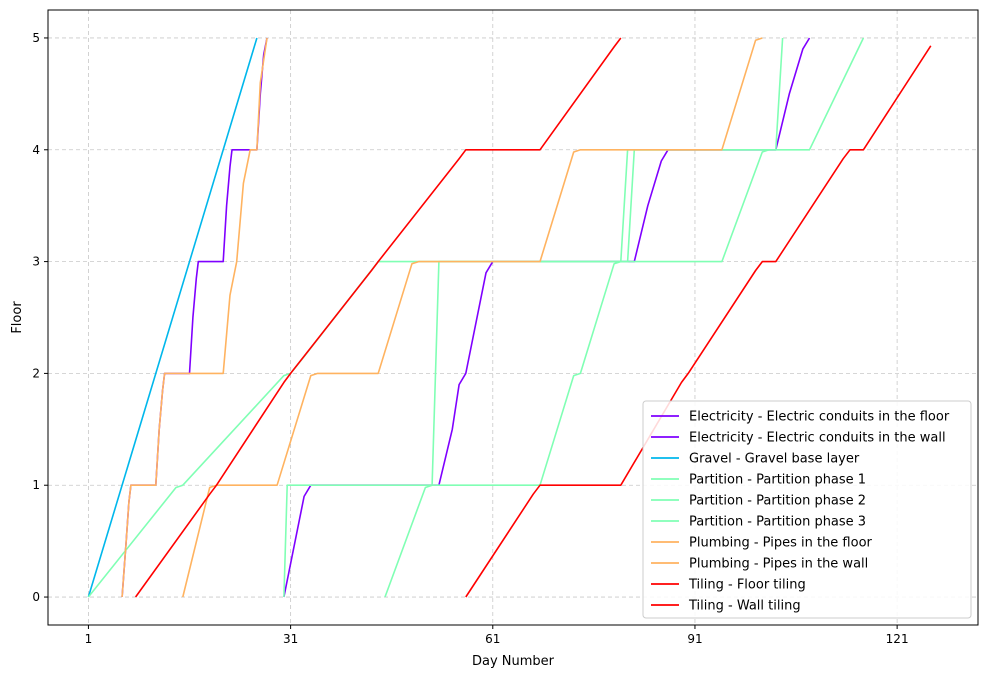 Image resolution: width=988 pixels, height=679 pixels. Describe the element at coordinates (36, 373) in the screenshot. I see `y-tick-label: 2` at that location.